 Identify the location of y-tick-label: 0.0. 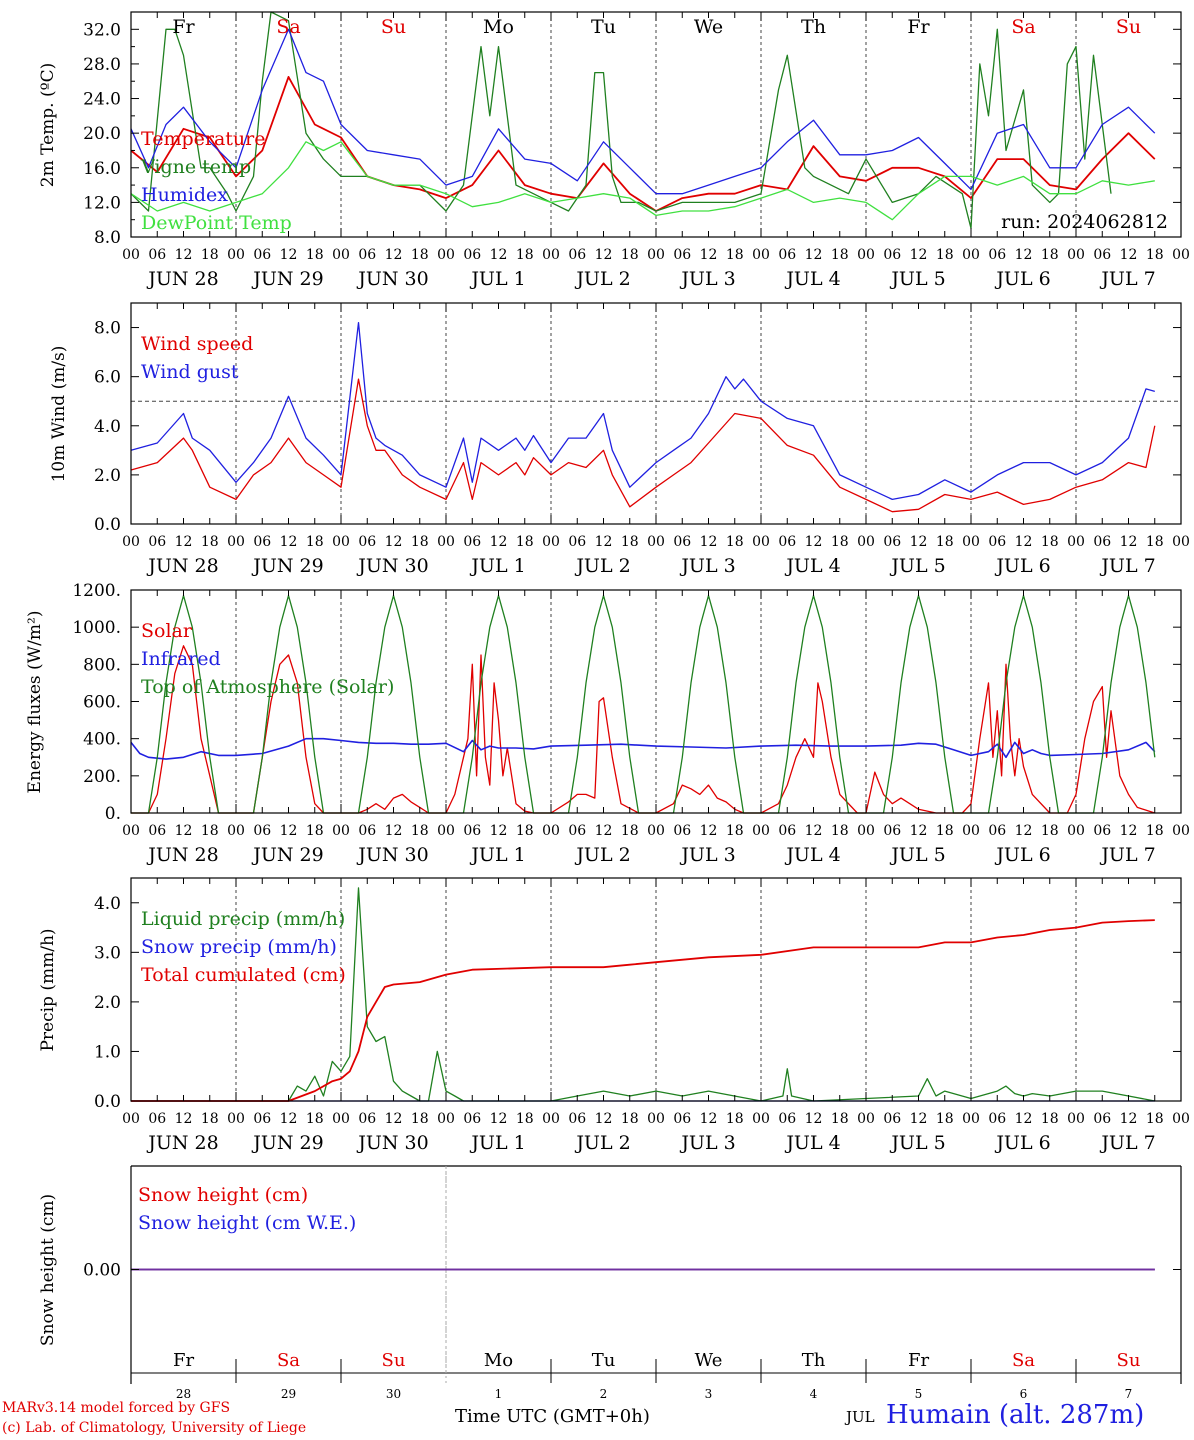
(107, 1102).